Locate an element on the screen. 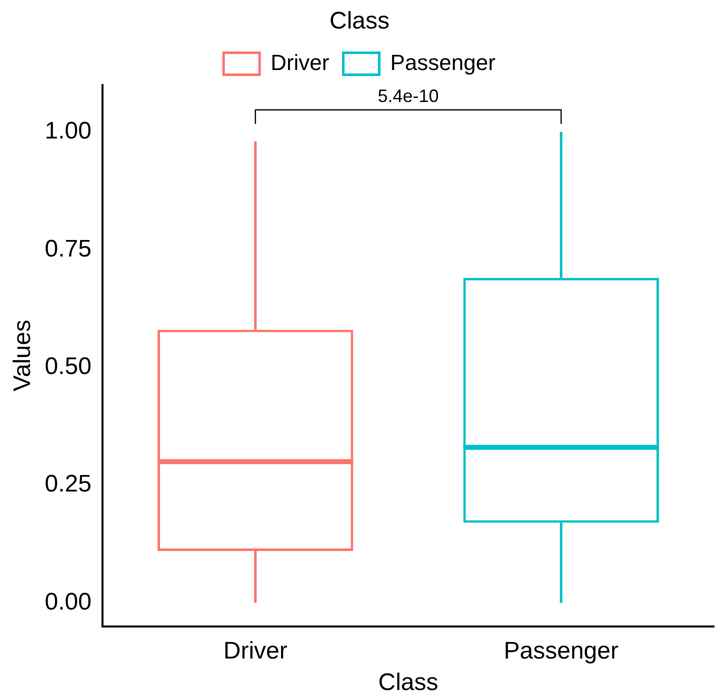 The width and height of the screenshot is (724, 698). y-tick-label: 0.25 is located at coordinates (68, 484).